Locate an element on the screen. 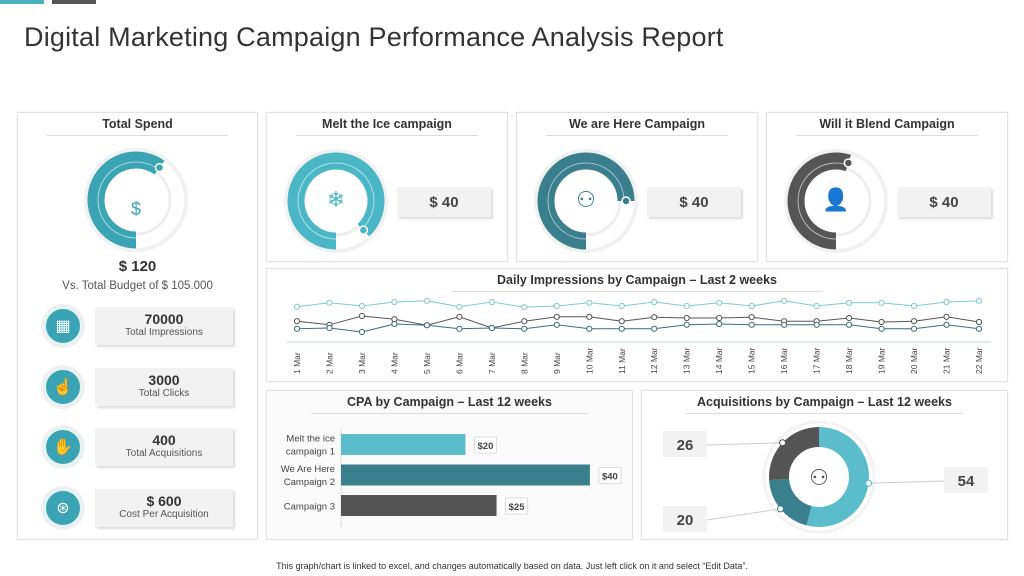  data-label: $20 is located at coordinates (486, 446).